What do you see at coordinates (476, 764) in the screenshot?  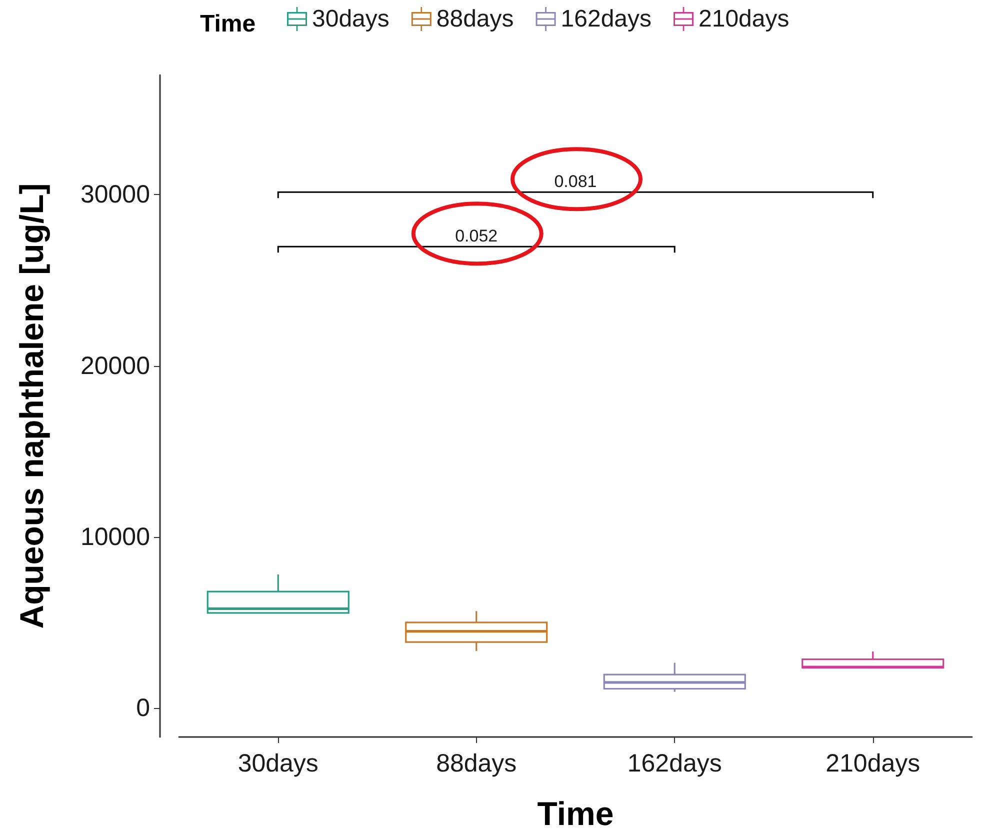 I see `x-tick-label: 88days` at bounding box center [476, 764].